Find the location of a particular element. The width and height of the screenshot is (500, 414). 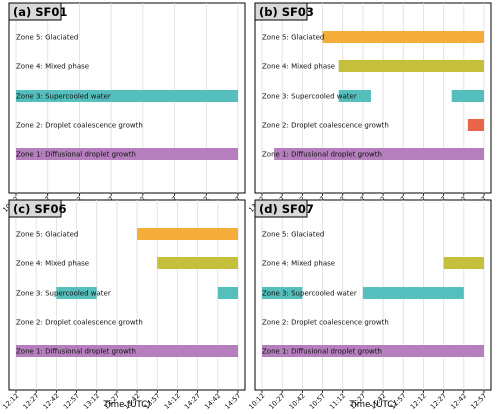

x-tick-label: 13:12 is located at coordinates (91, 401).